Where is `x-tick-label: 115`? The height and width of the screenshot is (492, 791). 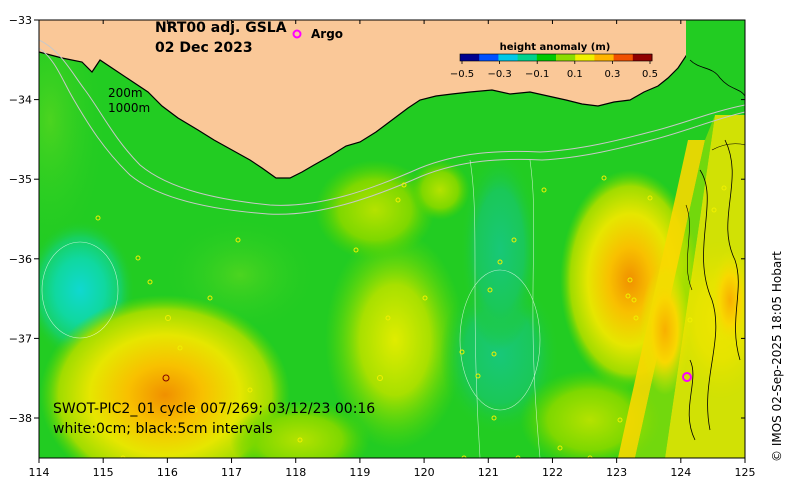 x-tick-label: 115 is located at coordinates (103, 472).